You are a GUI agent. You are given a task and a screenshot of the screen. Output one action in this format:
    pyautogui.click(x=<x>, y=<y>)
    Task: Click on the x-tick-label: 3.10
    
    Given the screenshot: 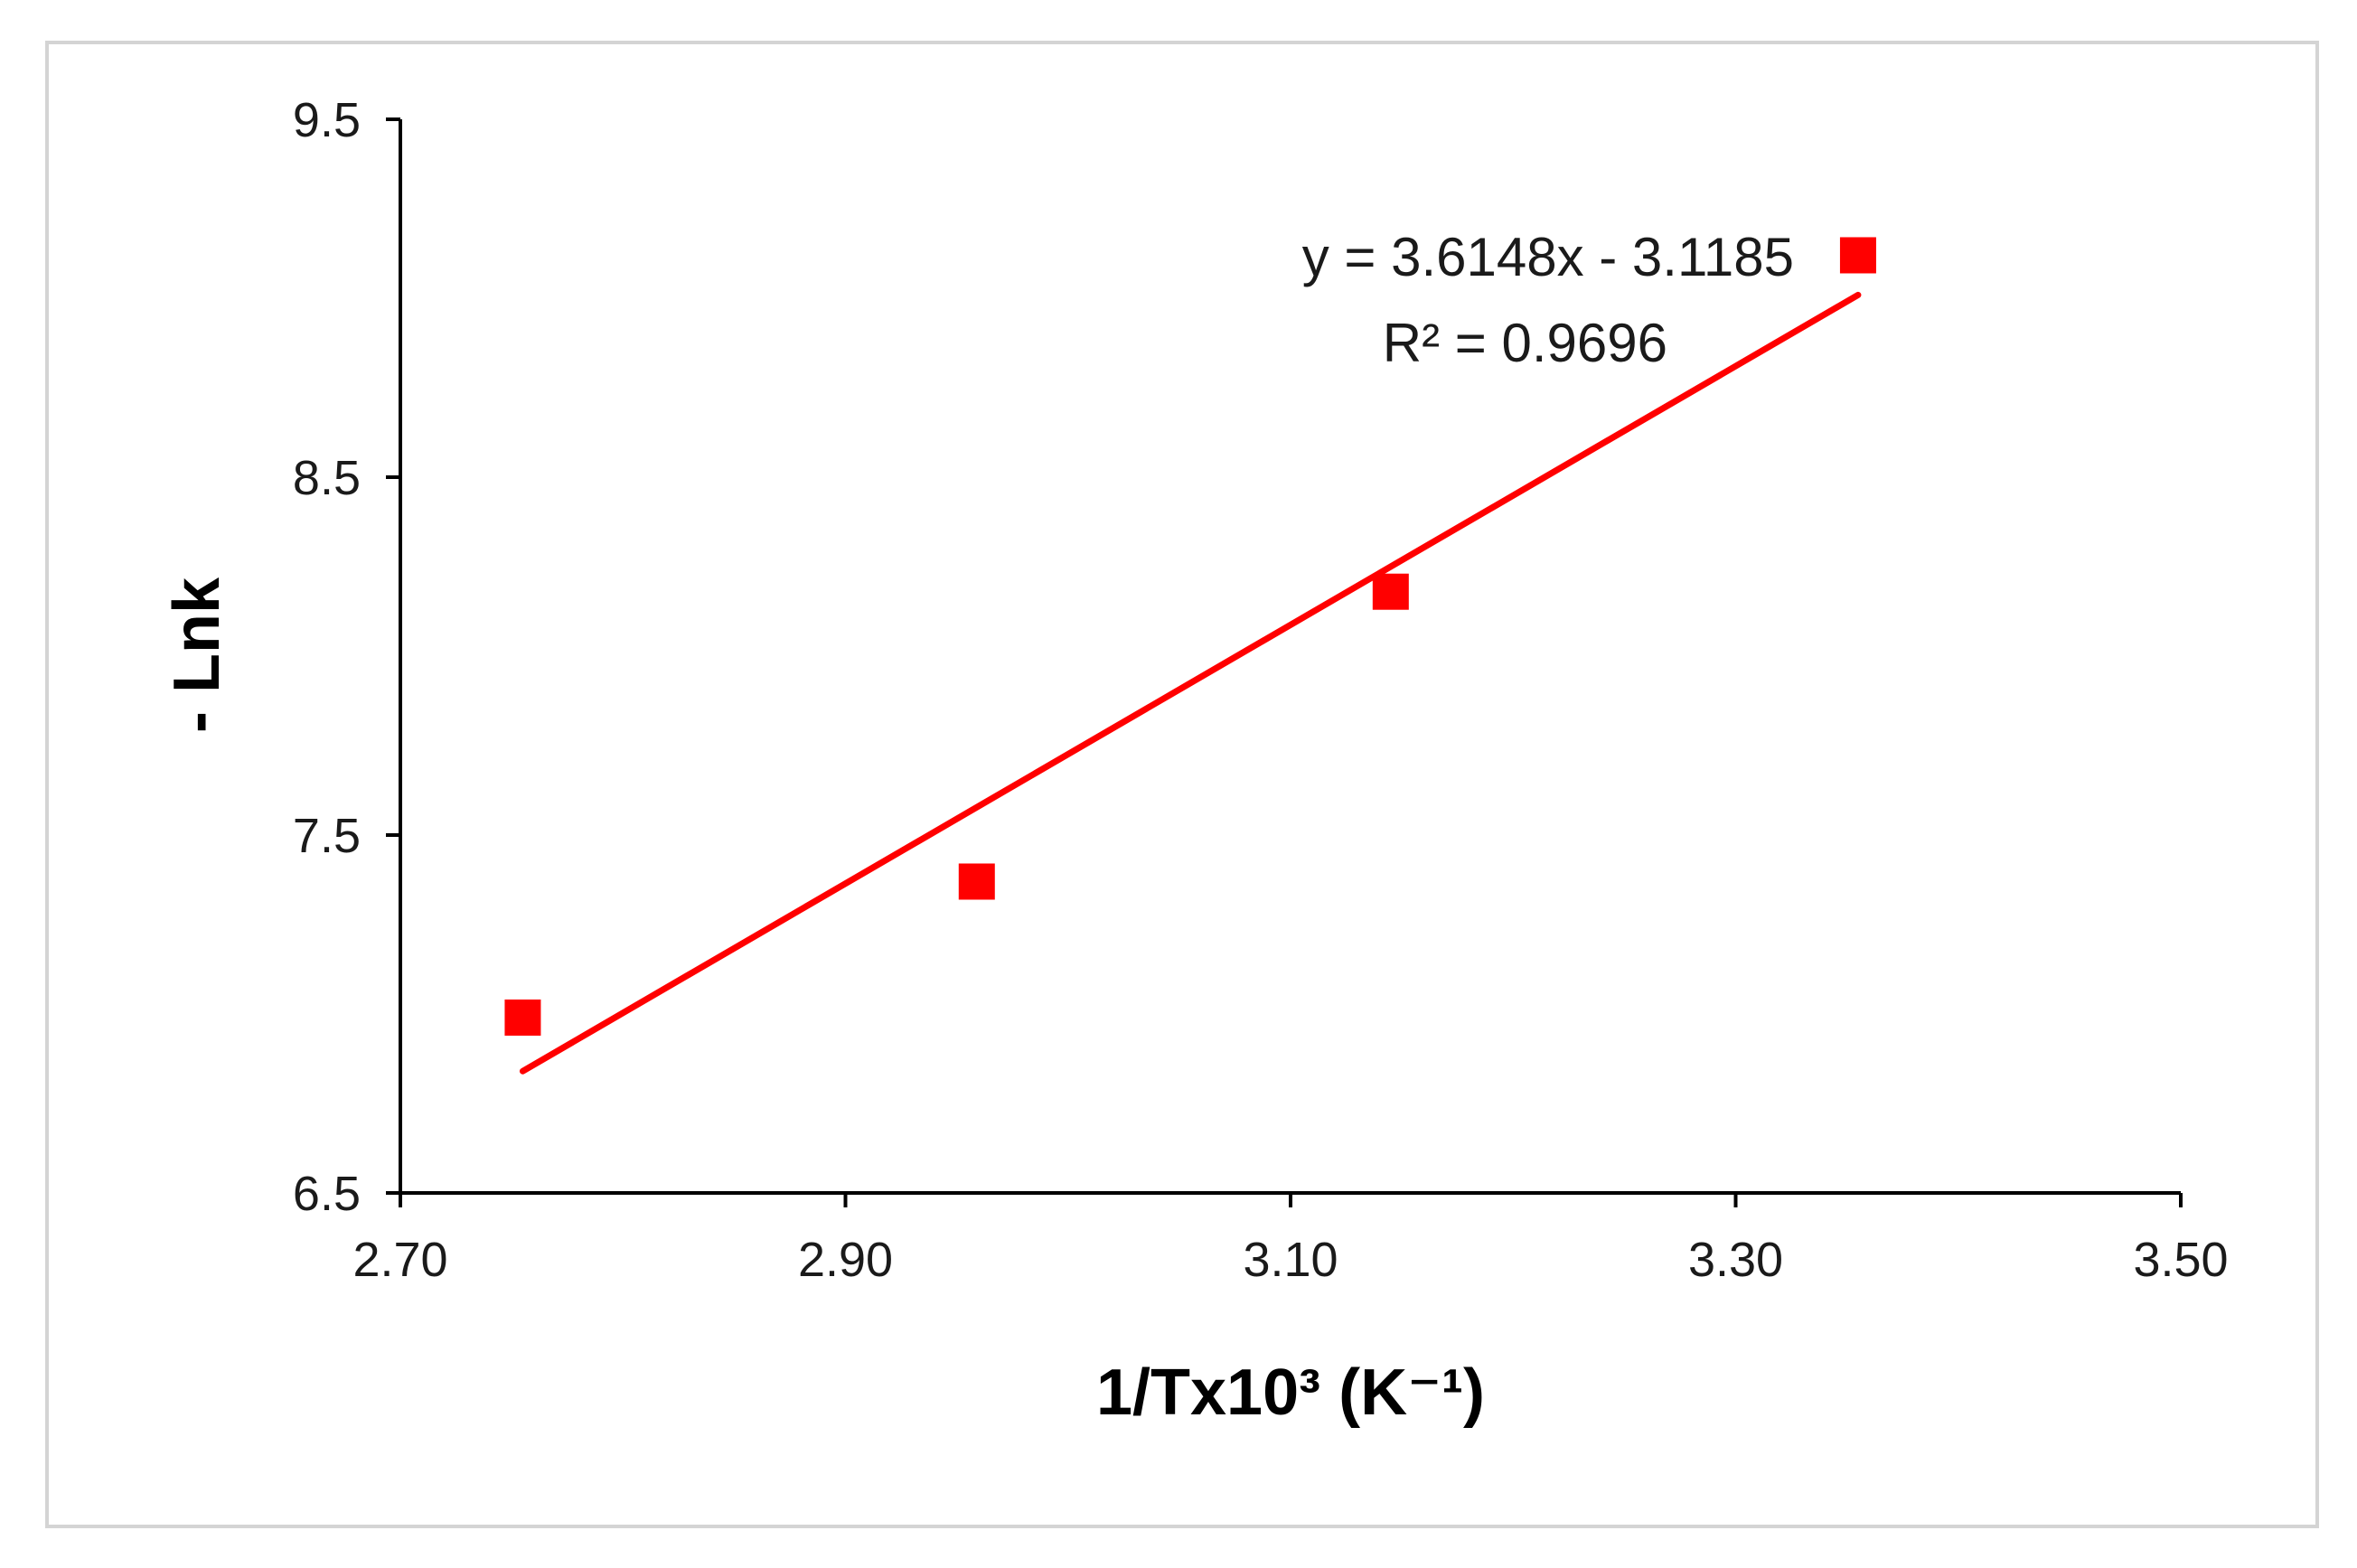 What is the action you would take?
    pyautogui.click(x=1290, y=1260)
    